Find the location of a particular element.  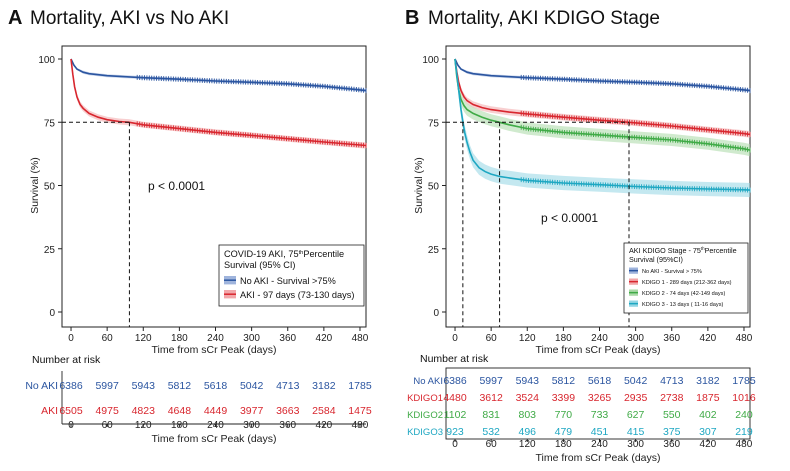

risk-cell: 5997 is located at coordinates (491, 381).